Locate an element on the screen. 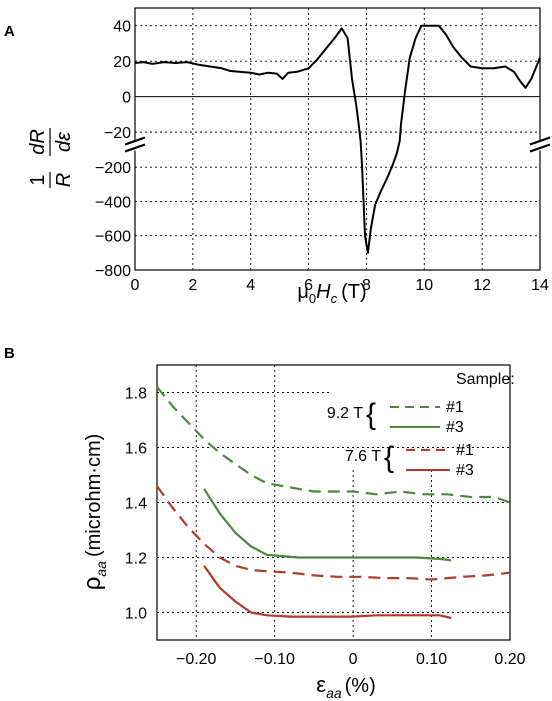  panel-a-y-tick: −600 is located at coordinates (113, 237).